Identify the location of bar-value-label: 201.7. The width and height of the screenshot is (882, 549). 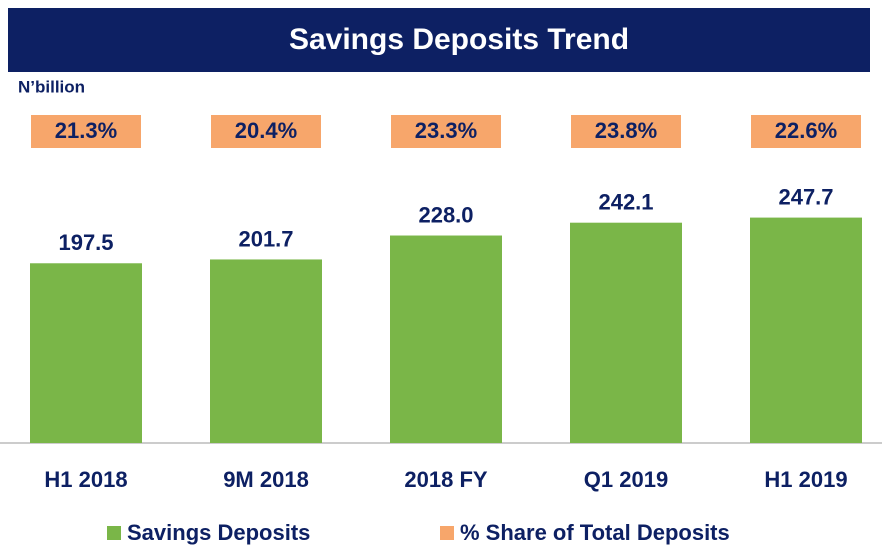
(265, 238).